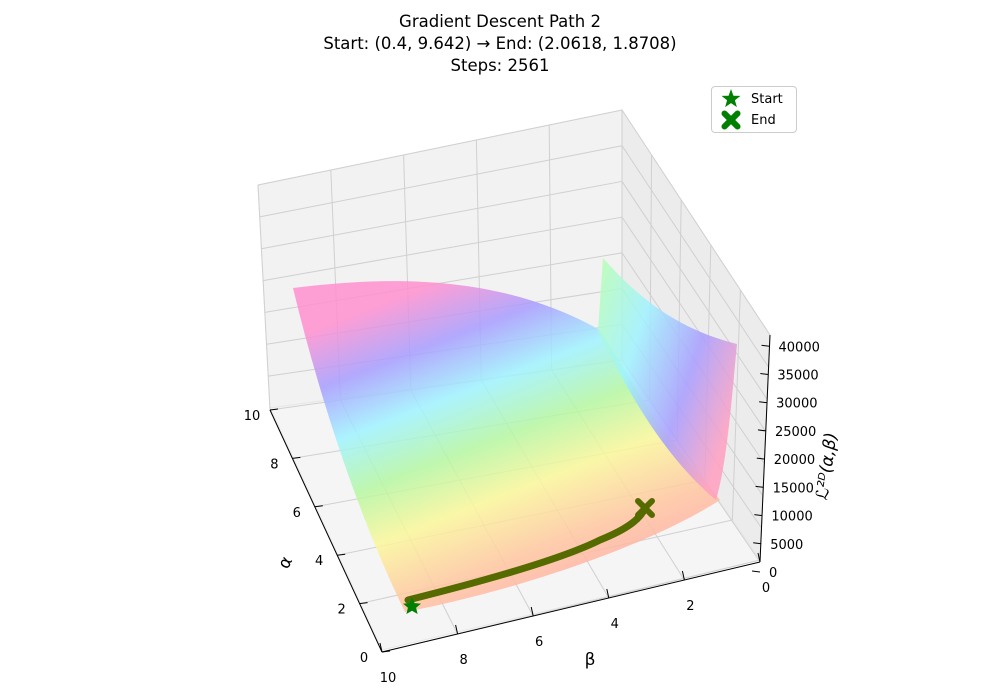  I want to click on beta-axis-line, so click(571, 607).